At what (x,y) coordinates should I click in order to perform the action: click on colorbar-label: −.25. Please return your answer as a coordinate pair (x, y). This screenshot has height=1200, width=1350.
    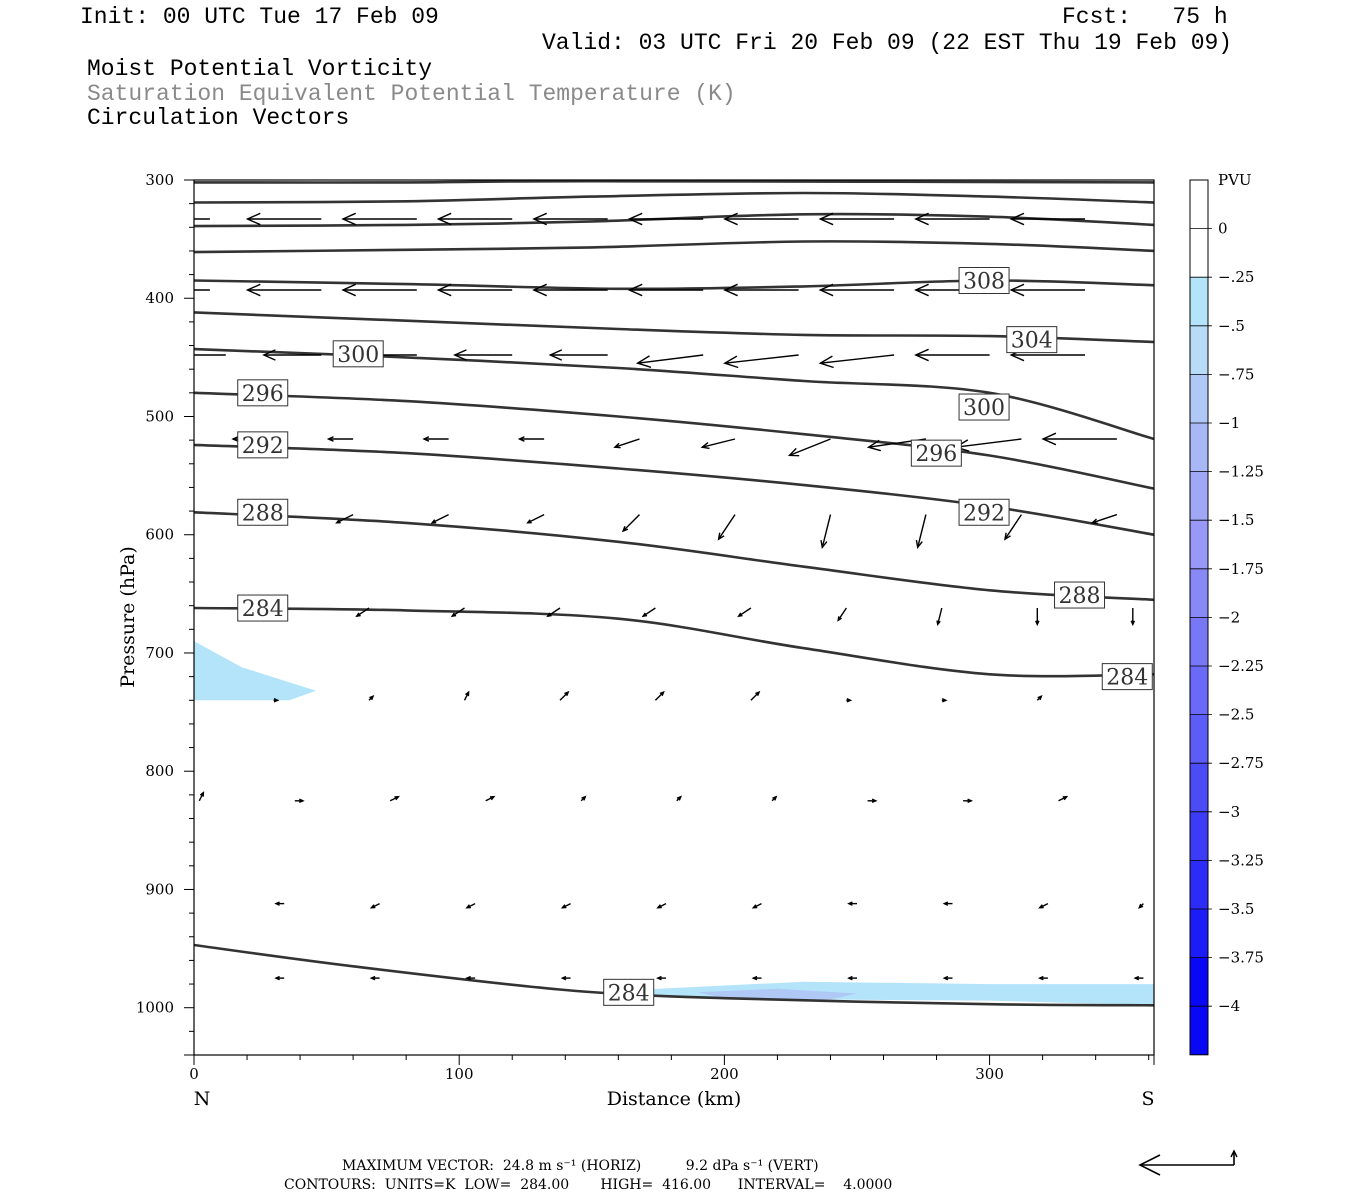
    Looking at the image, I should click on (1236, 277).